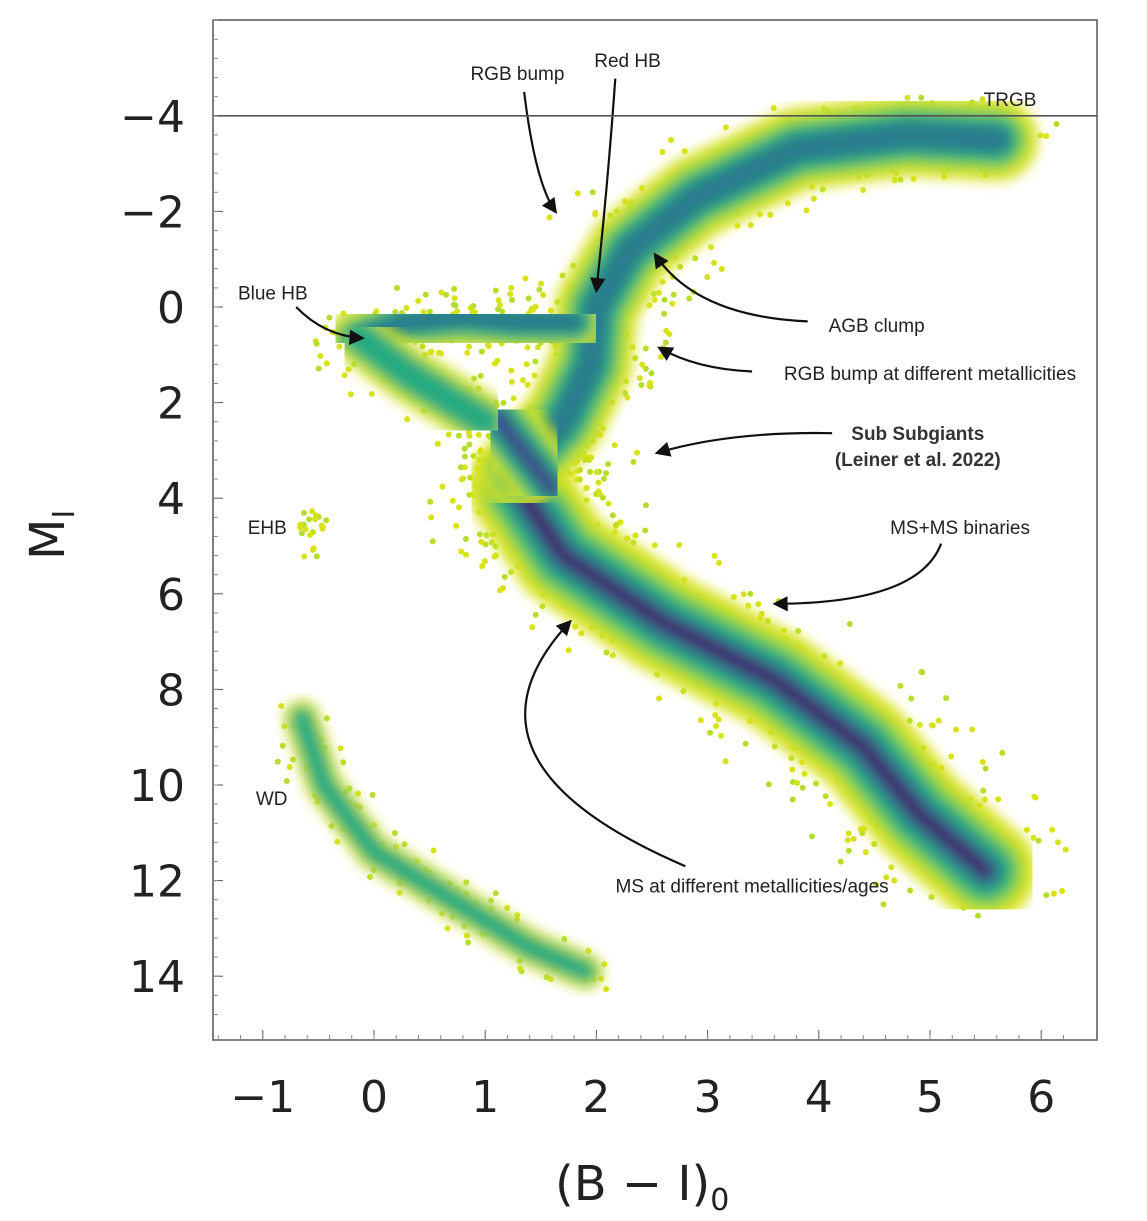  I want to click on x-tick-label: 3, so click(708, 1097).